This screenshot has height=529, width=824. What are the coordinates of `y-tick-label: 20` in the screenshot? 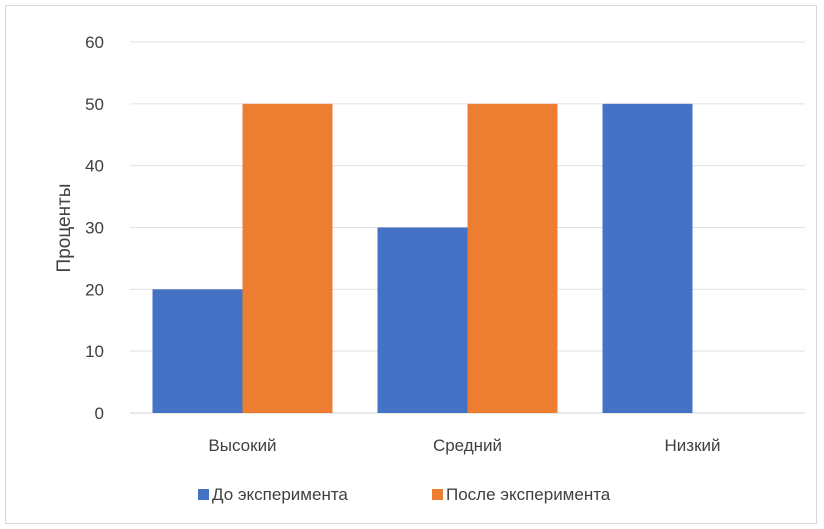 It's located at (94, 289).